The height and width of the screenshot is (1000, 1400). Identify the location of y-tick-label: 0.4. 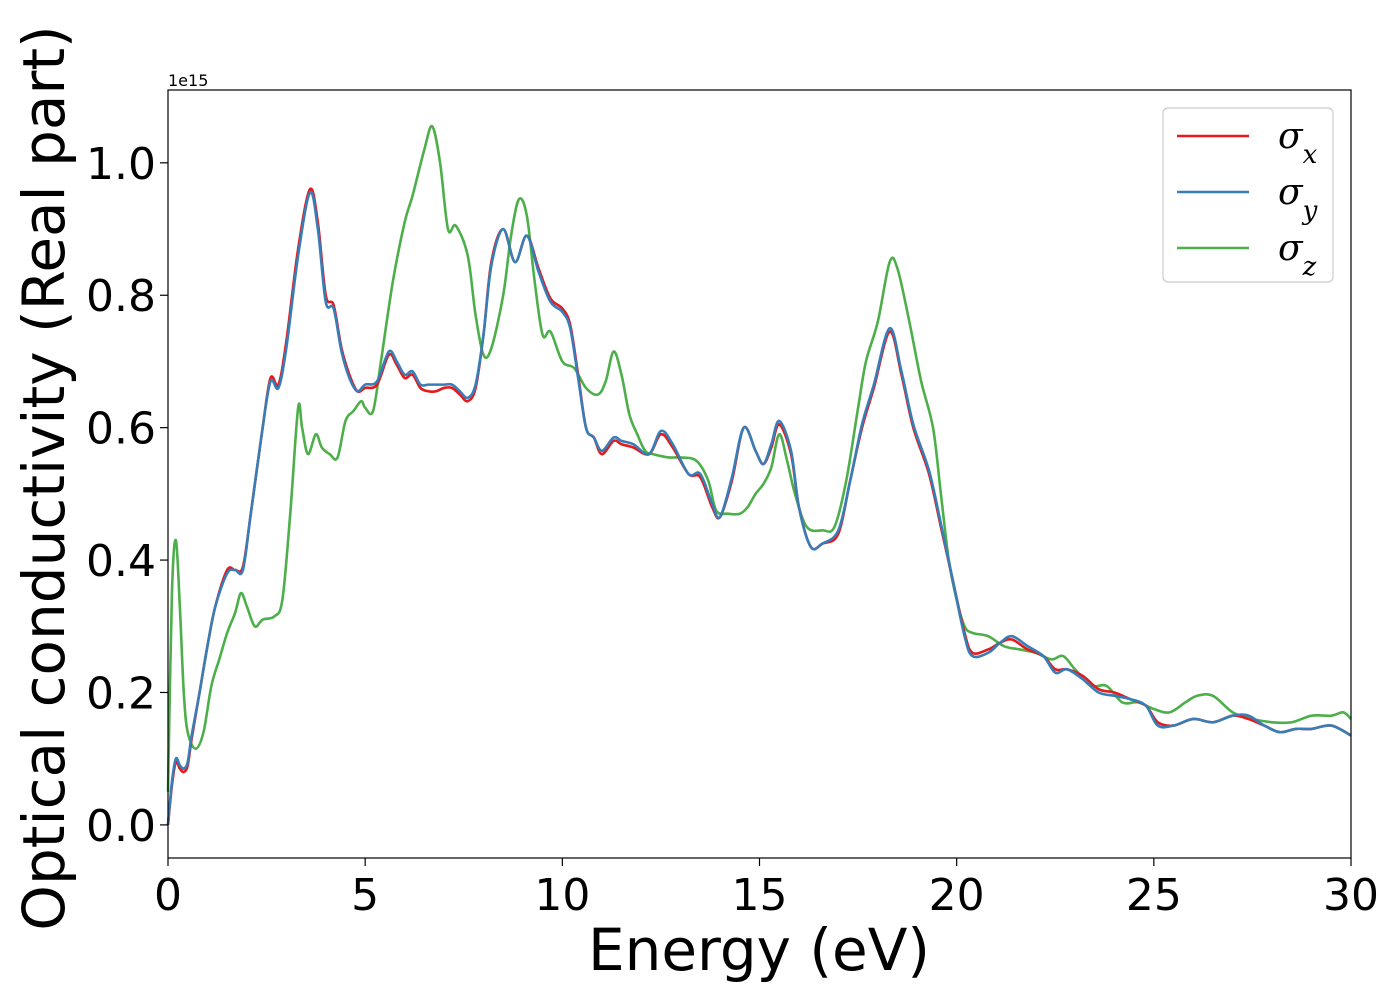
(121, 561).